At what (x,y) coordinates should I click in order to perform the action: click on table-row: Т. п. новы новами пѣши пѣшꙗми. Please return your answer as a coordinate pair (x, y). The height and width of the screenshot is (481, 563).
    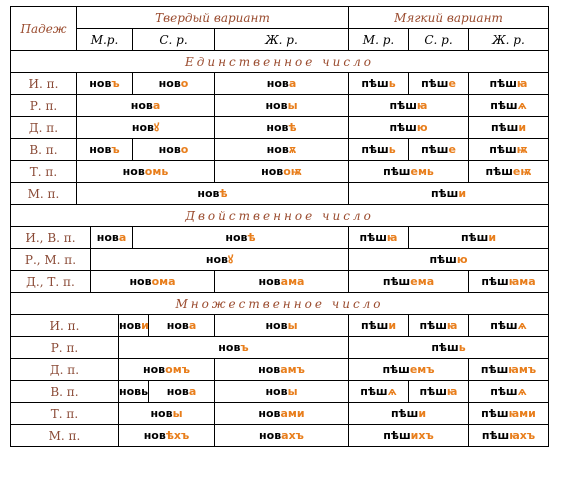
    Looking at the image, I should click on (279, 413).